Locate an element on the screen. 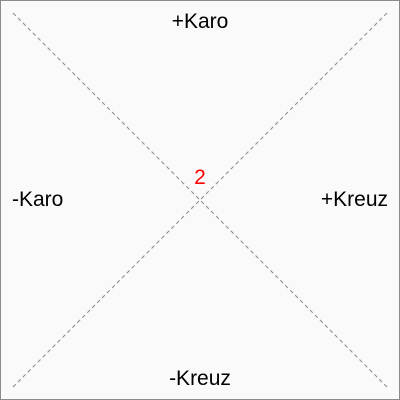 Image resolution: width=400 pixels, height=400 pixels. label-top: +Karo is located at coordinates (200, 21).